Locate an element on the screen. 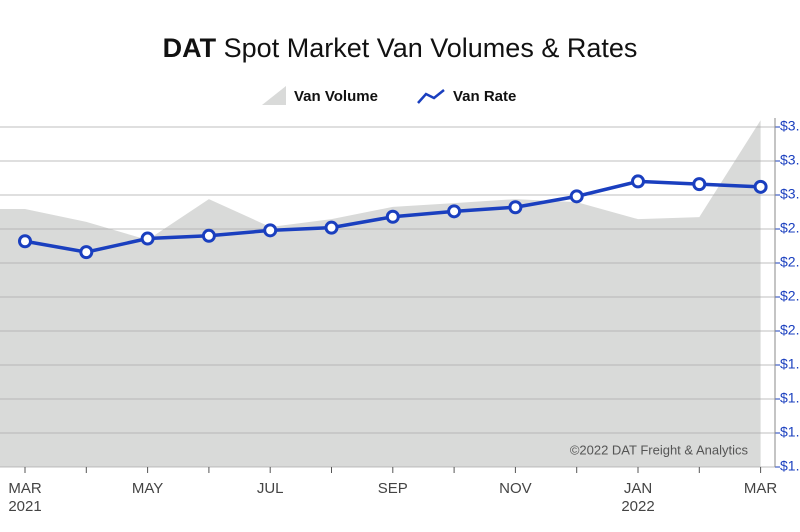 The width and height of the screenshot is (800, 532). x-tick-label: SEP is located at coordinates (393, 488).